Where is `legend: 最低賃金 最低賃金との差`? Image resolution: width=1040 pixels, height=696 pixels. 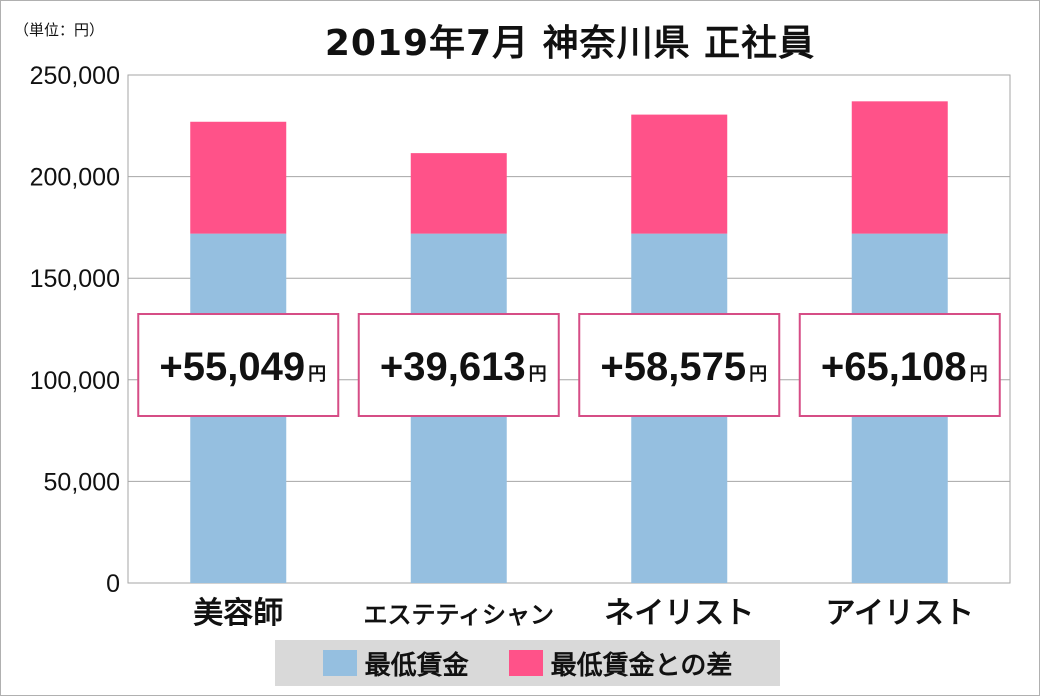
legend: 最低賃金 最低賃金との差 is located at coordinates (527, 663).